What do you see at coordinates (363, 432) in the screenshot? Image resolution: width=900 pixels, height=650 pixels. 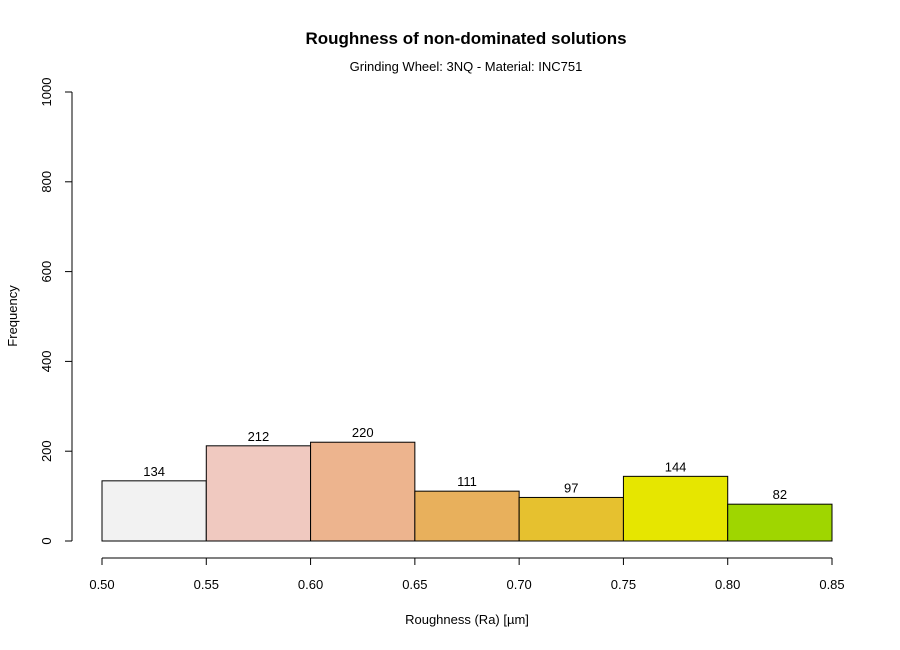 I see `bar-value-label: 220` at bounding box center [363, 432].